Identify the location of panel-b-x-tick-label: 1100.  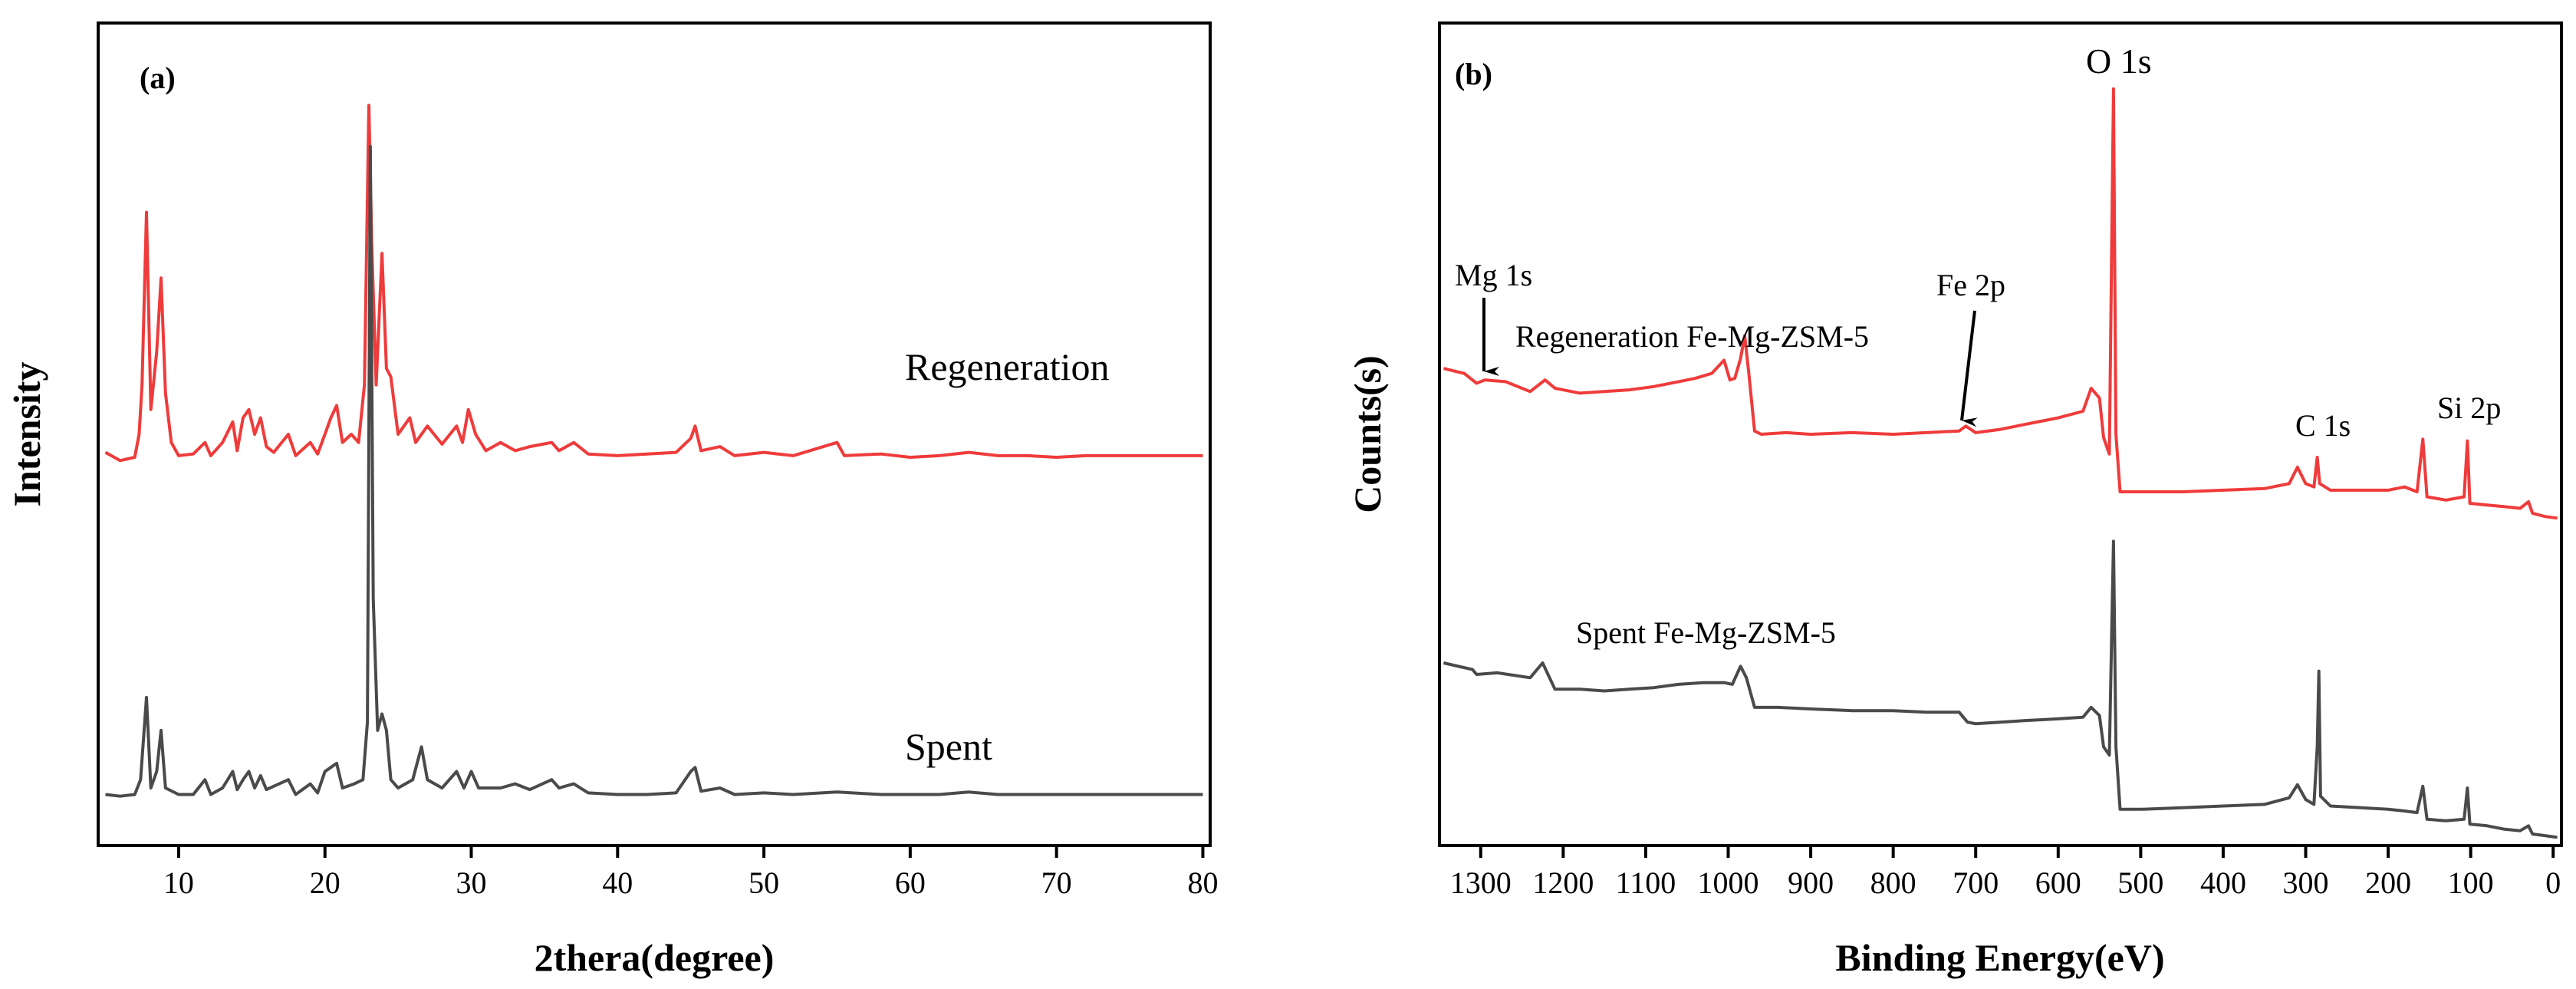
(1646, 882).